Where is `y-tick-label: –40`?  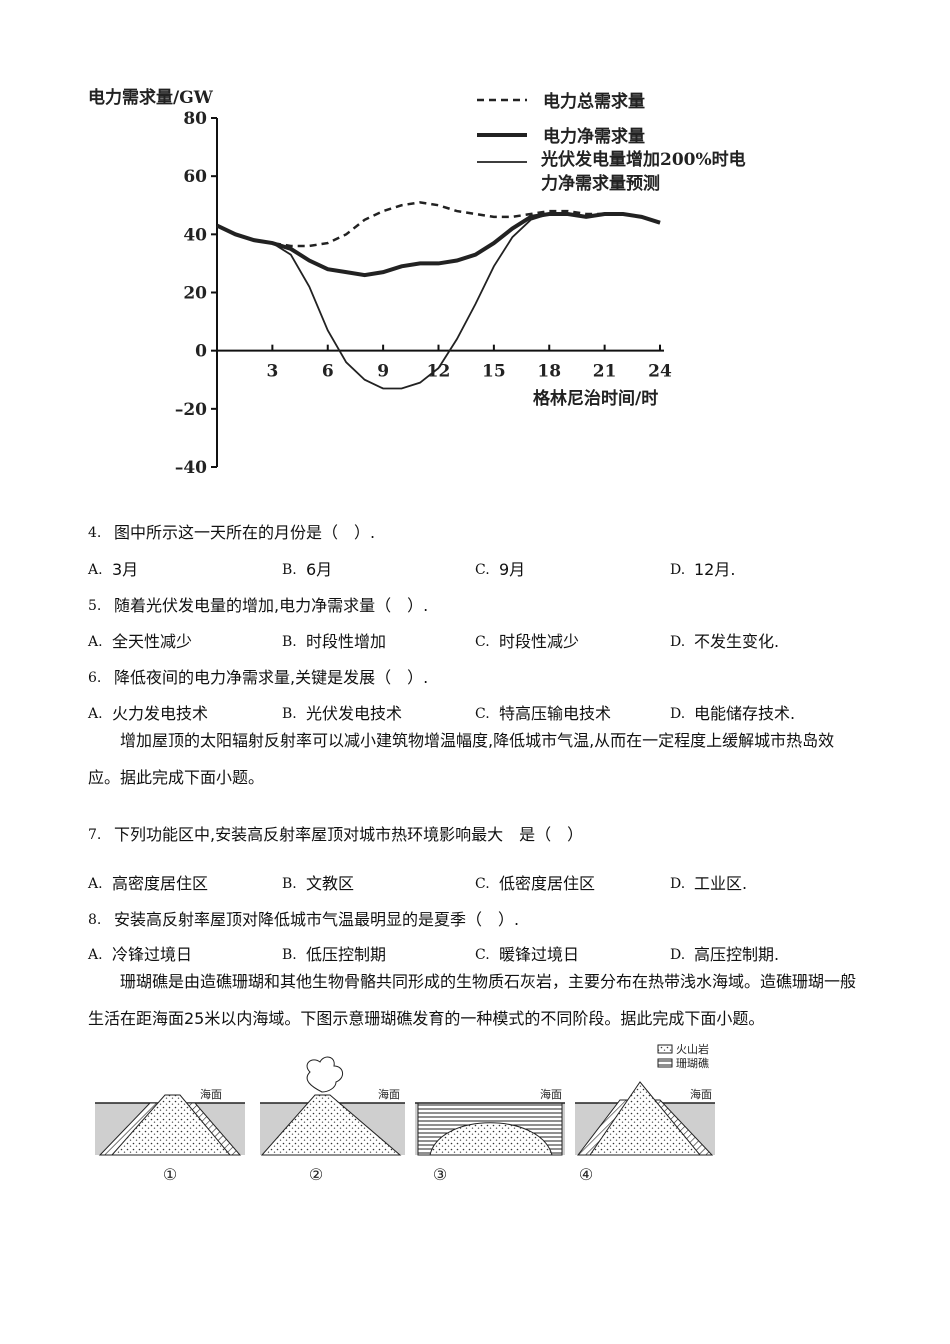
y-tick-label: –40 is located at coordinates (191, 468).